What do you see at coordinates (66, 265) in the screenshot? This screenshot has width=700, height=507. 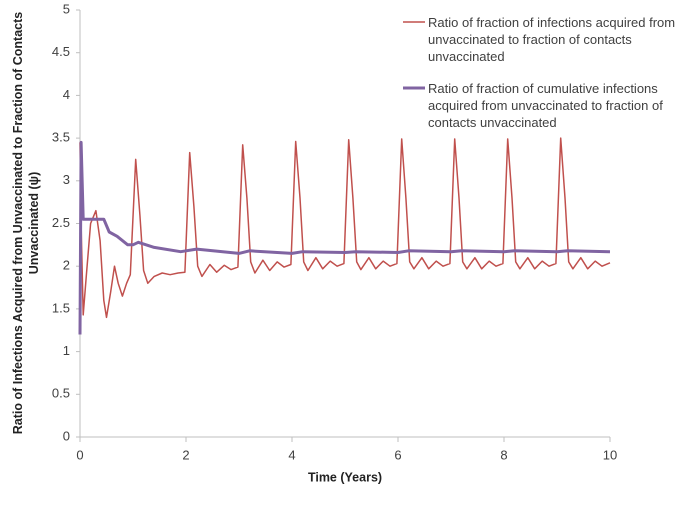 I see `y-tick-label: 2` at bounding box center [66, 265].